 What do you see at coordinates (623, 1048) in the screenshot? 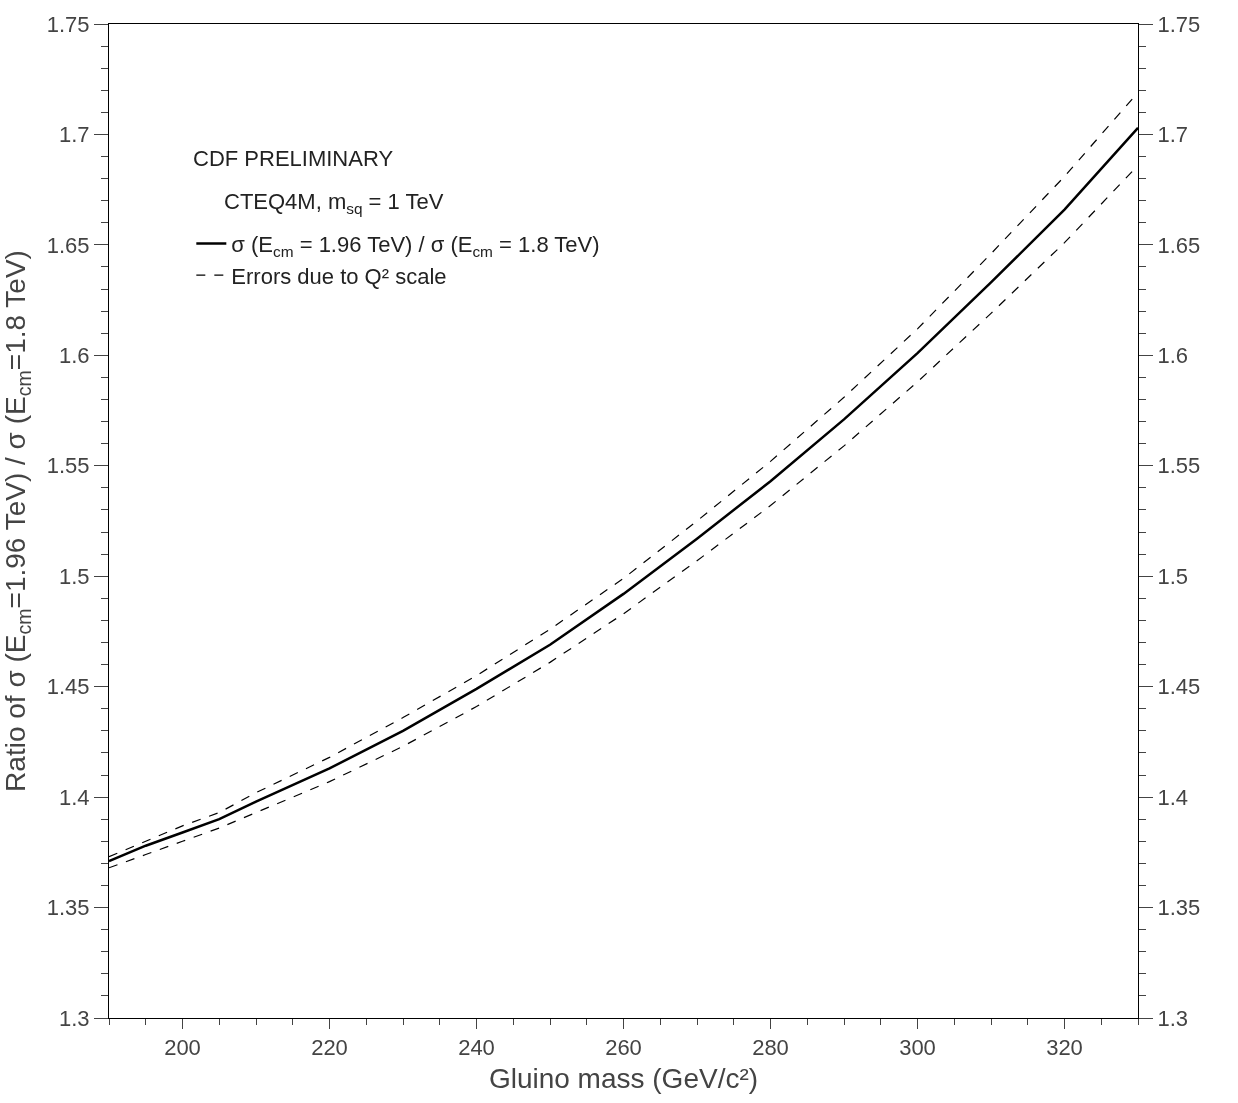
I see `x-tick-label: 260` at bounding box center [623, 1048].